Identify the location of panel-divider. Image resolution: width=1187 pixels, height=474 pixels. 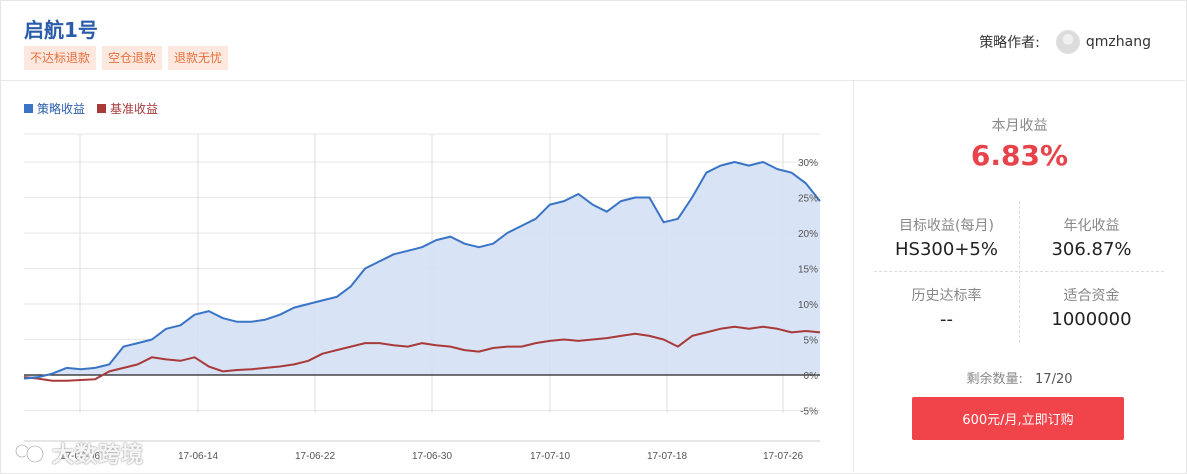
(853, 276).